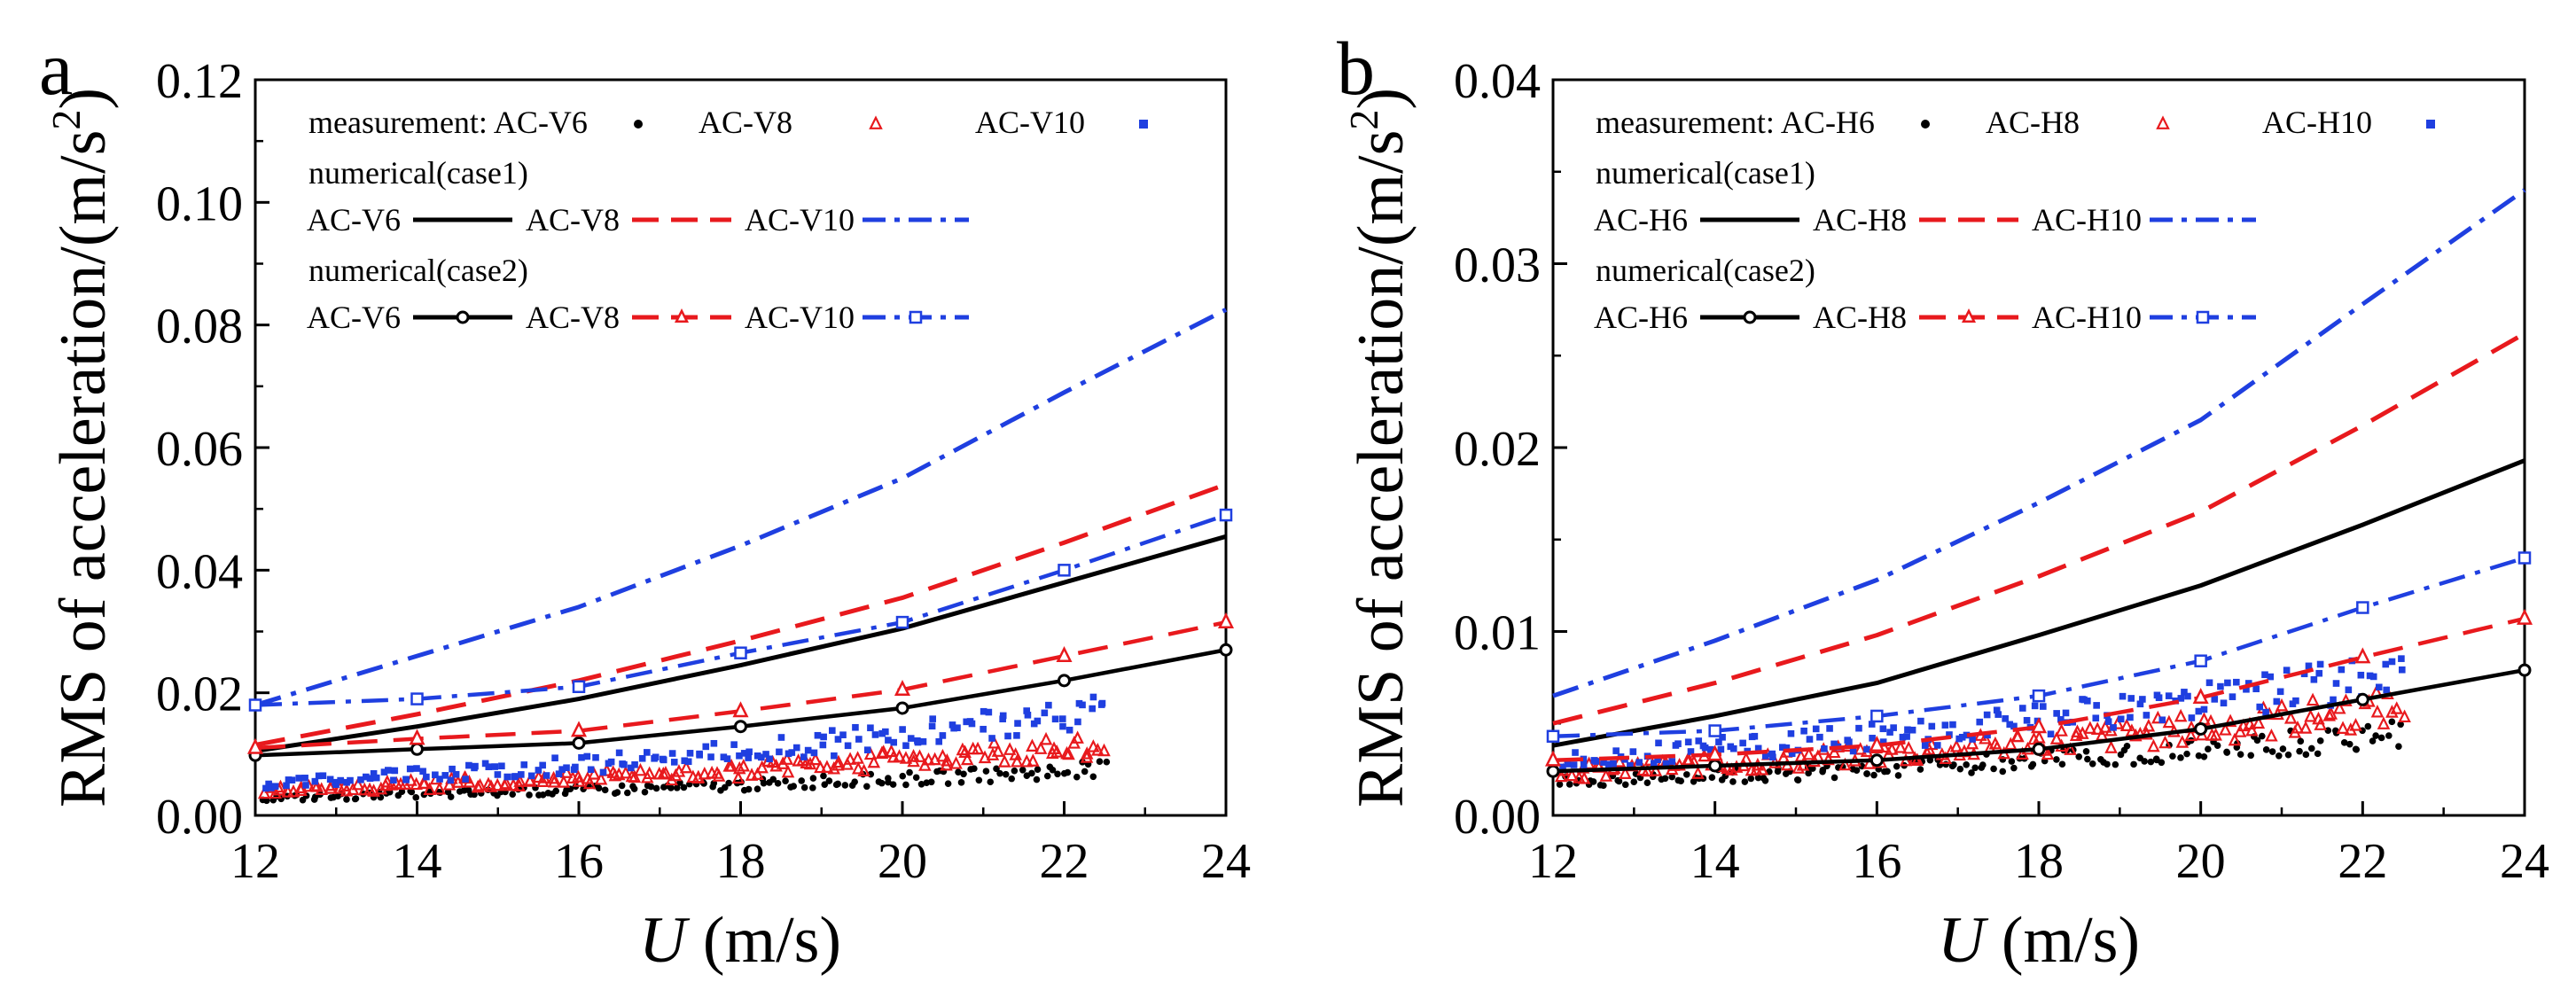  I want to click on legend-entry-label: AC-H8, so click(1860, 317).